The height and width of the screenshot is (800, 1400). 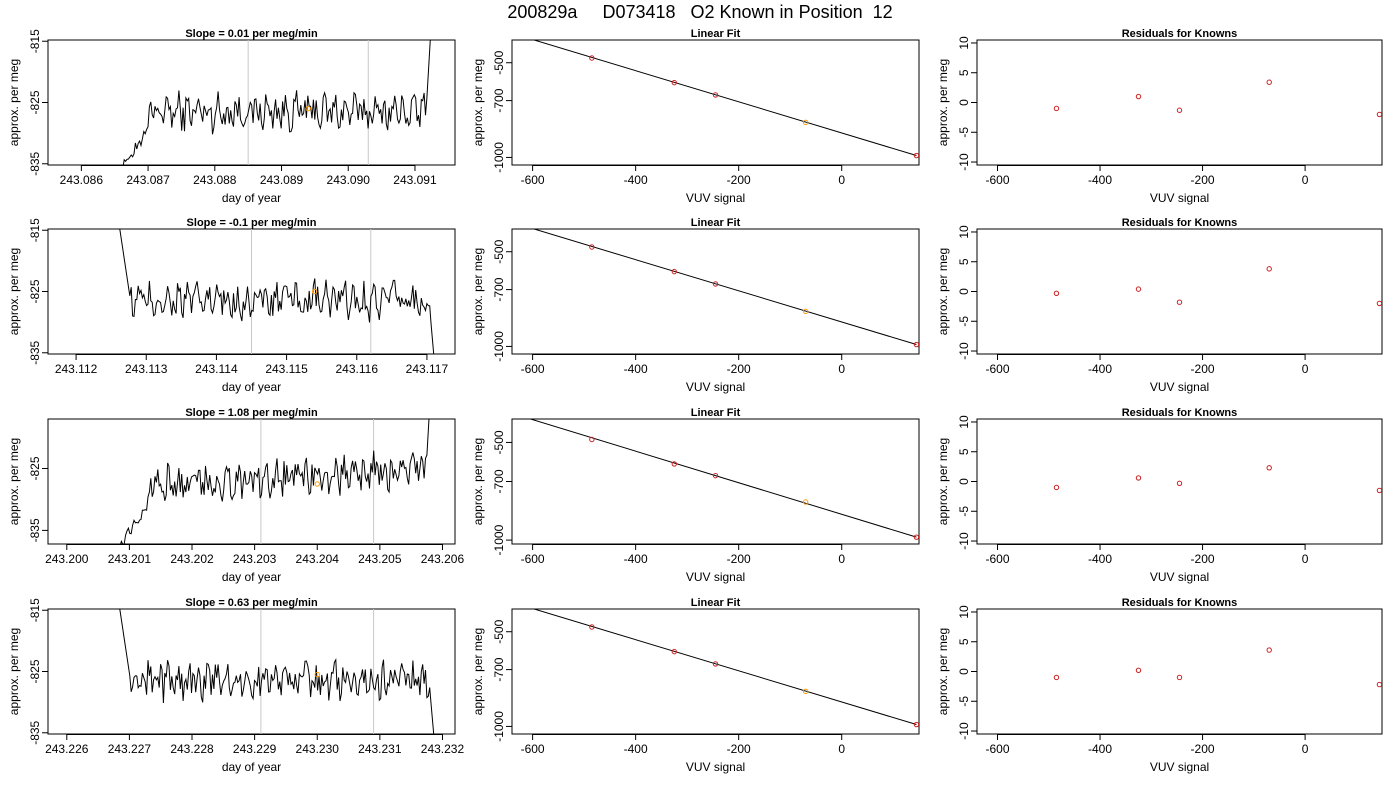 I want to click on x-tick-label: 243.113, so click(x=146, y=369).